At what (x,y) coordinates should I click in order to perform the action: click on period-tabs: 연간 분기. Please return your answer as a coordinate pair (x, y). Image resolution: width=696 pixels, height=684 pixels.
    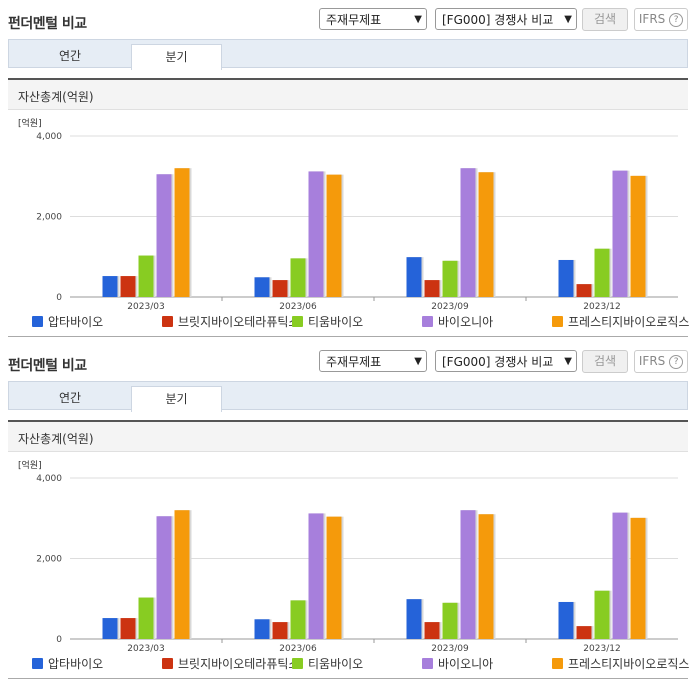
    Looking at the image, I should click on (348, 396).